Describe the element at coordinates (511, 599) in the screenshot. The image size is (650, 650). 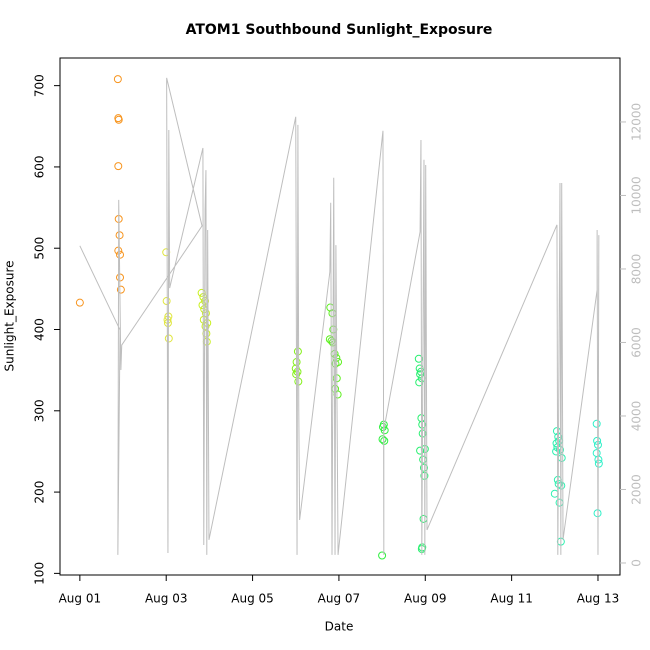
I see `x-tick-label: Aug 11` at that location.